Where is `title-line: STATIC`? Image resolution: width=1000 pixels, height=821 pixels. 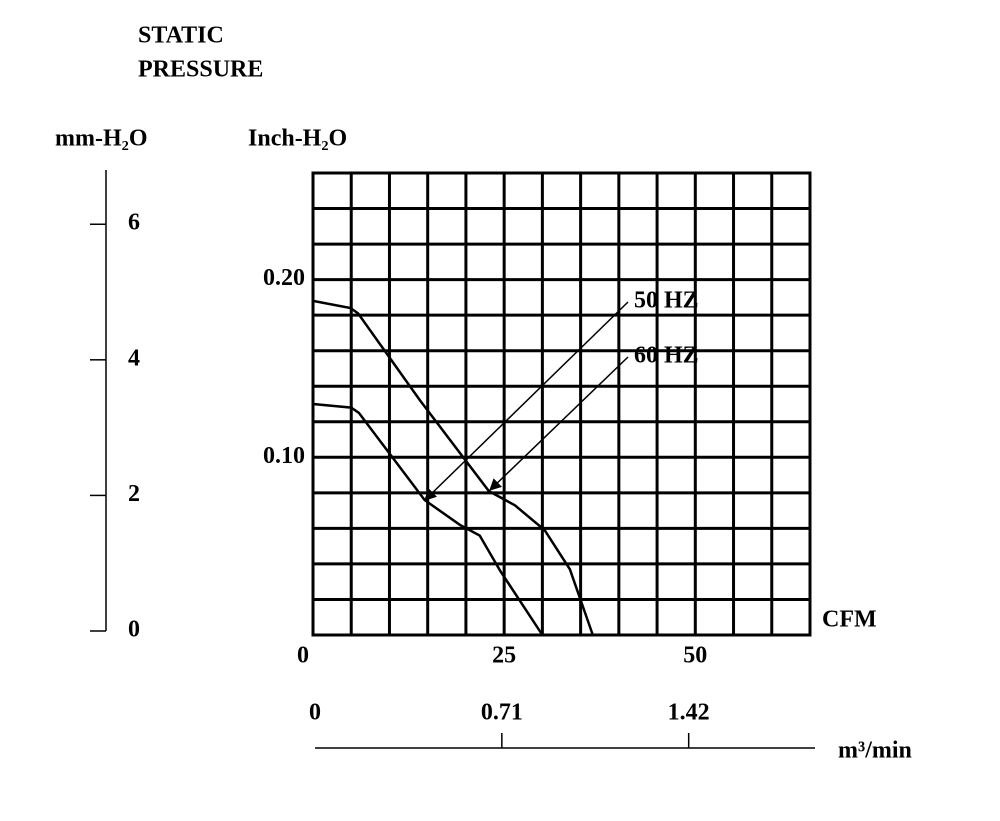 title-line: STATIC is located at coordinates (181, 36).